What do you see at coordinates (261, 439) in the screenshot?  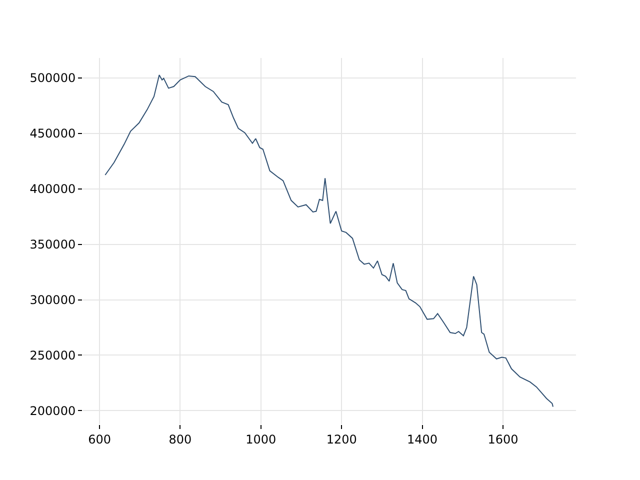 I see `x-tick-label: 1000` at bounding box center [261, 439].